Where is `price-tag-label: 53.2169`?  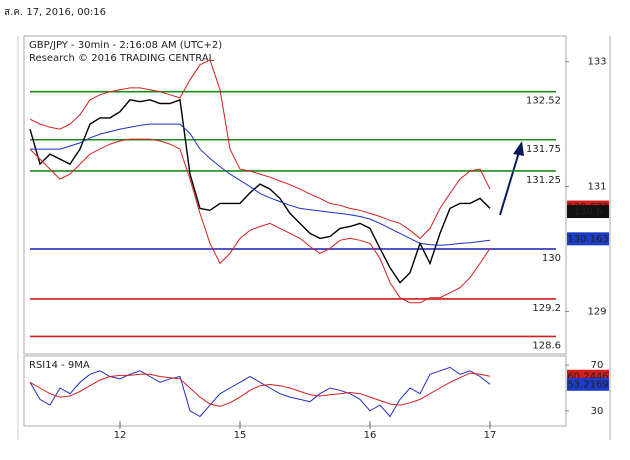 price-tag-label: 53.2169 is located at coordinates (587, 384).